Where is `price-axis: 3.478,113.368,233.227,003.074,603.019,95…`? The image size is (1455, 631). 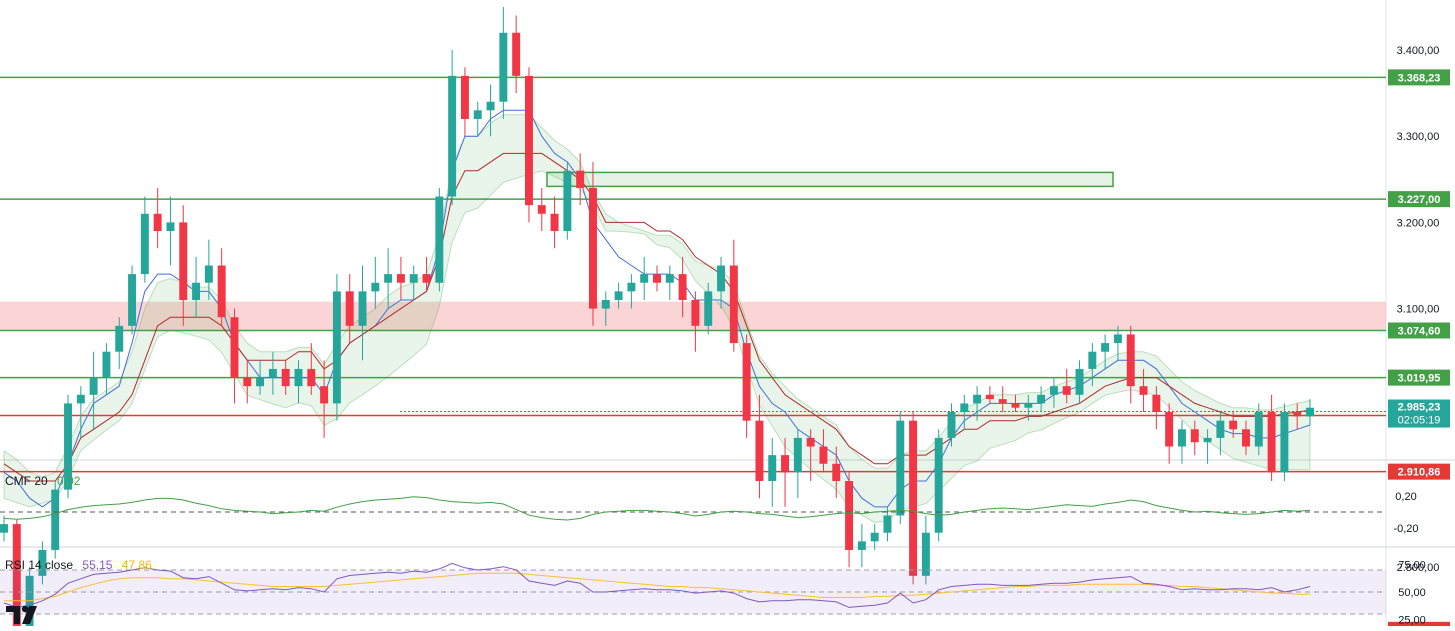 price-axis: 3.478,113.368,233.227,003.074,603.019,95… is located at coordinates (1419, 315).